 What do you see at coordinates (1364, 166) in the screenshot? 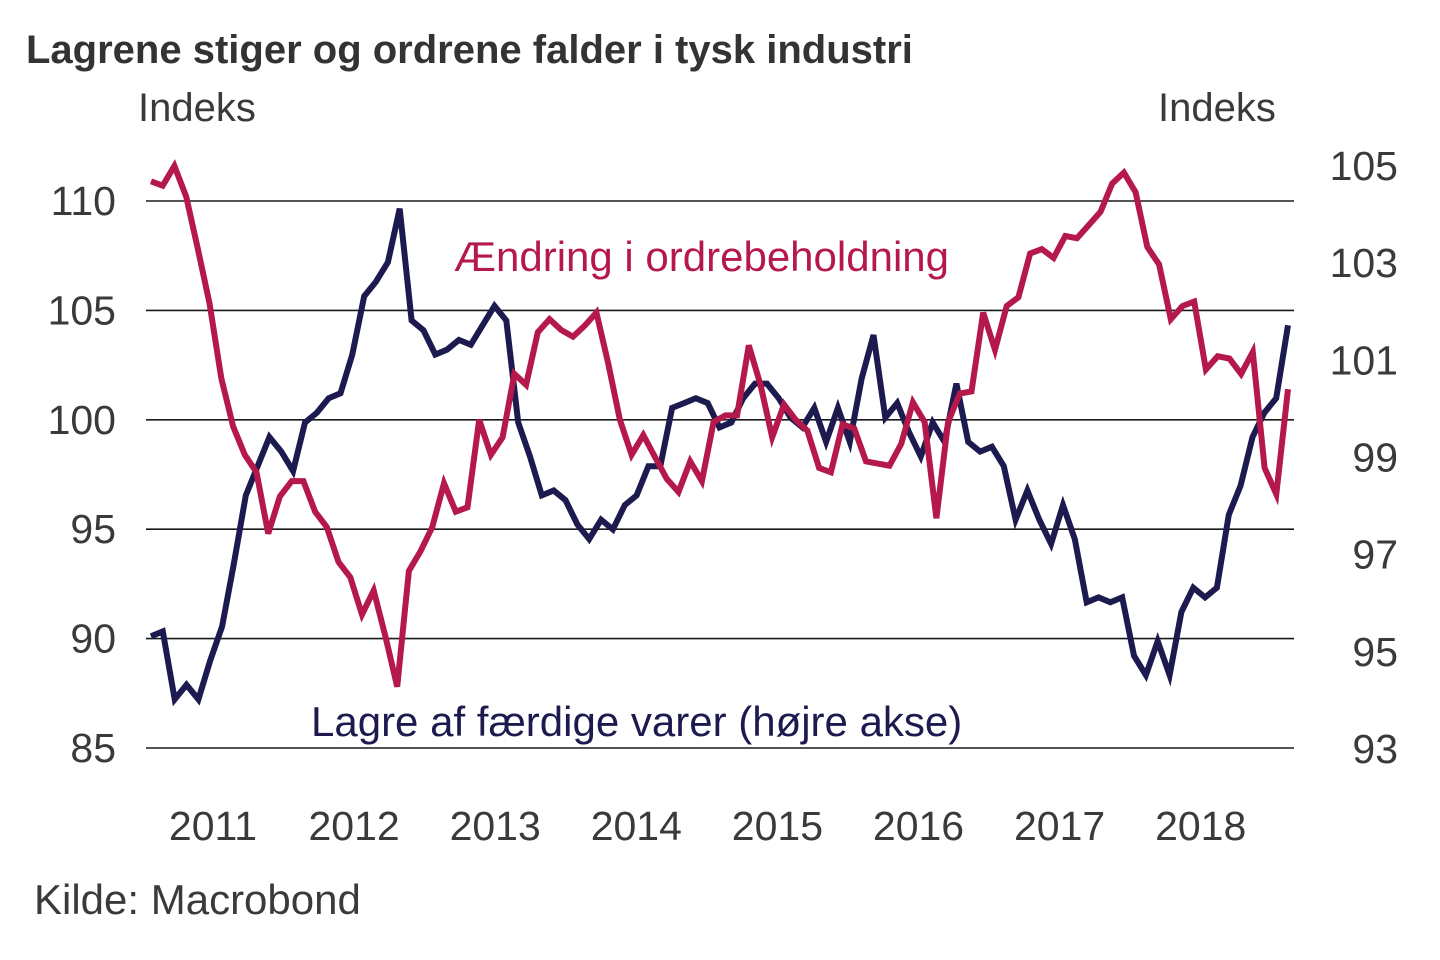
I see `right-tick-label: 105` at bounding box center [1364, 166].